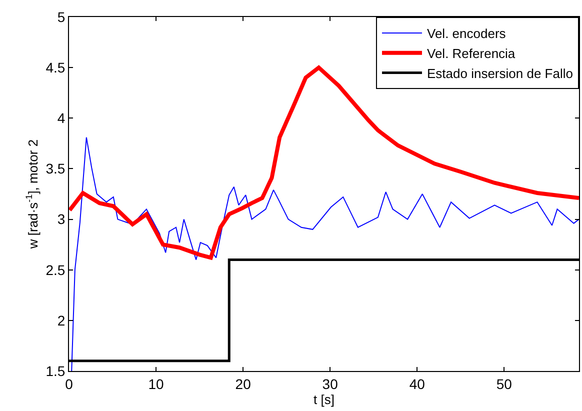  I want to click on x-tick-label: 30, so click(330, 384).